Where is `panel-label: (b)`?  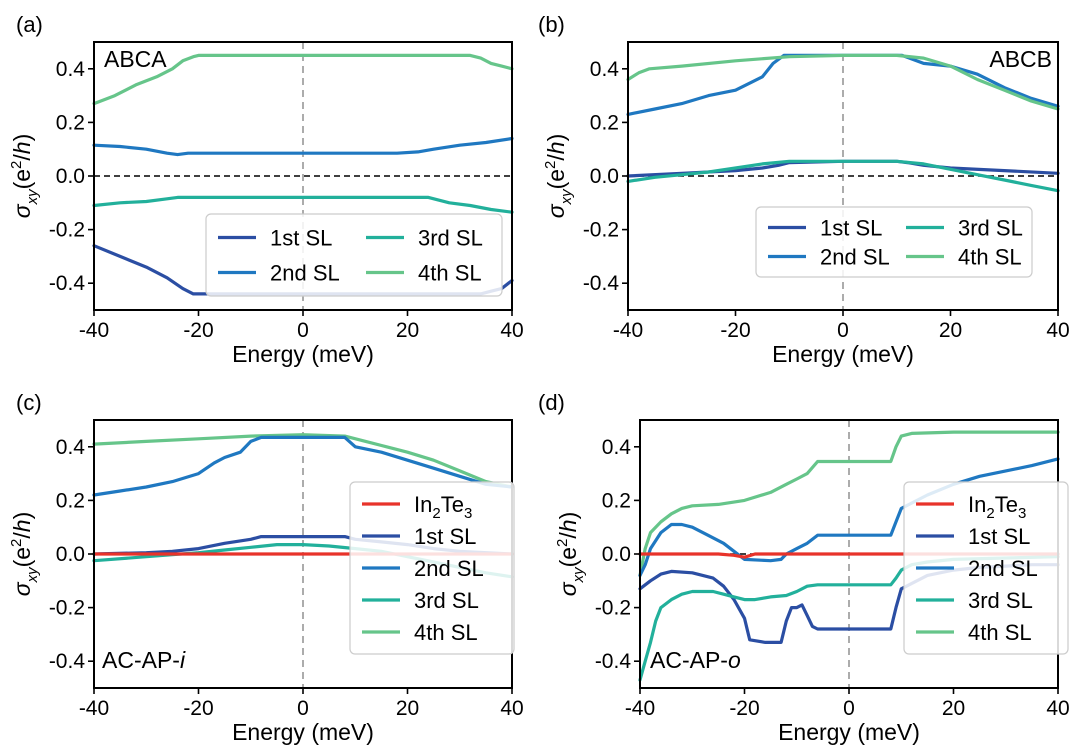
panel-label: (b) is located at coordinates (551, 24).